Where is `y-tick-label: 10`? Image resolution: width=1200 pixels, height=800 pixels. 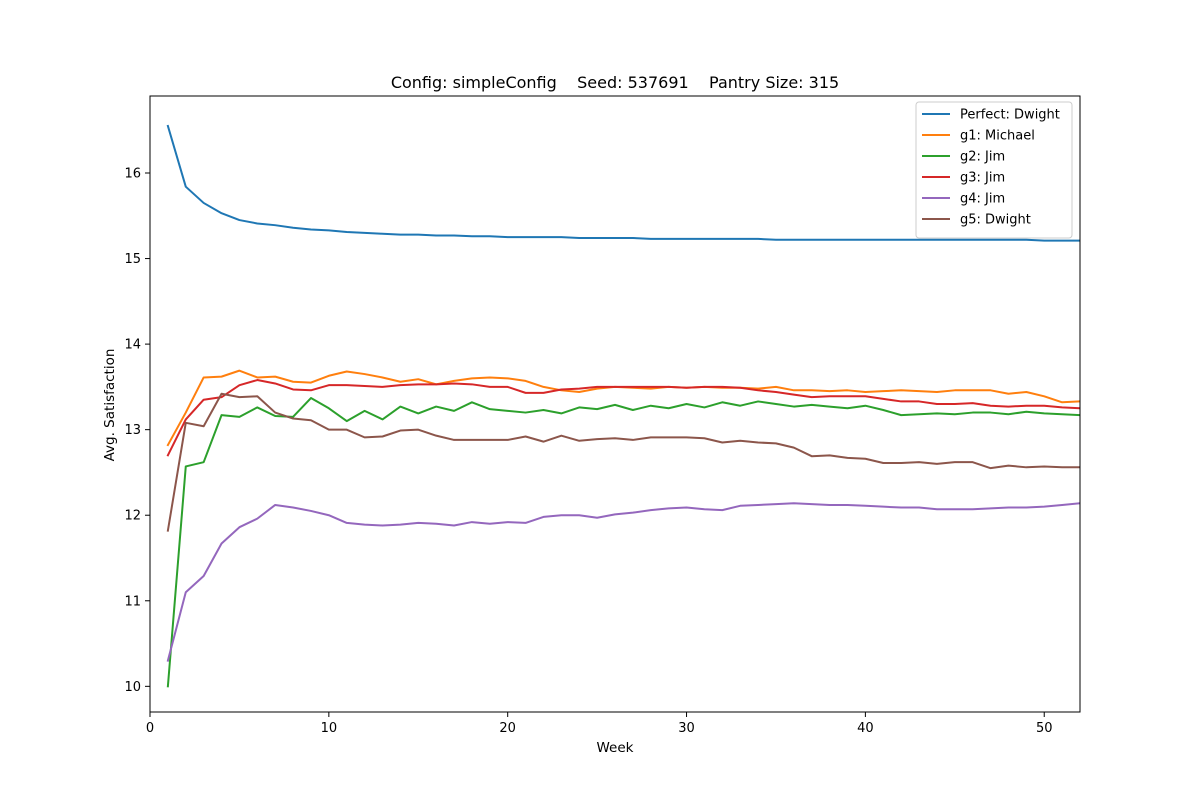 y-tick-label: 10 is located at coordinates (132, 687).